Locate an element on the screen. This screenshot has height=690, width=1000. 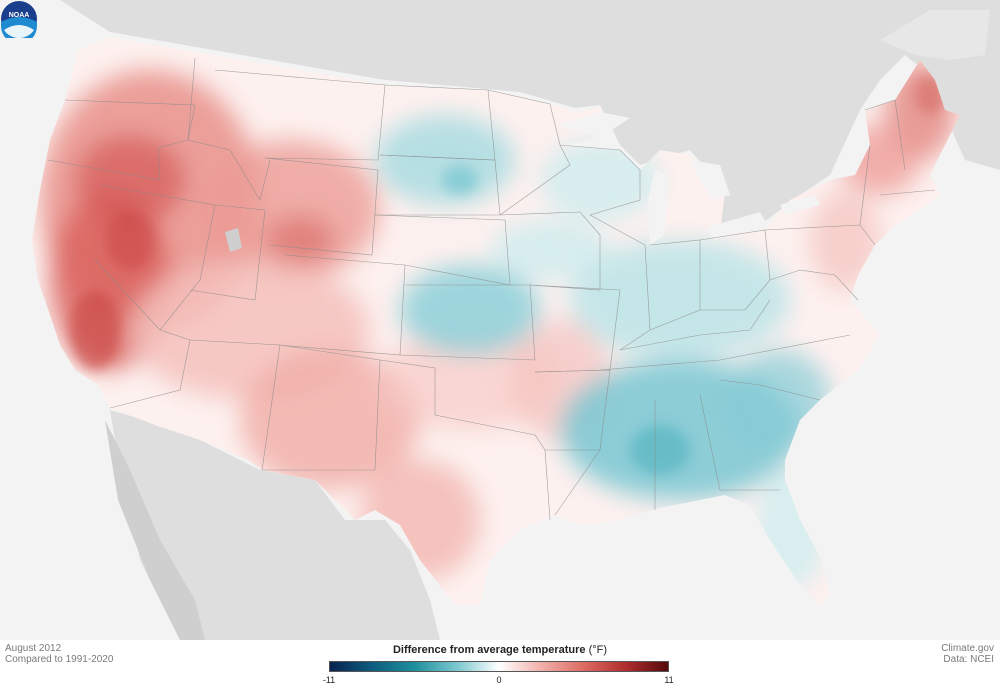
source-data: Data: NCEI is located at coordinates (968, 659).